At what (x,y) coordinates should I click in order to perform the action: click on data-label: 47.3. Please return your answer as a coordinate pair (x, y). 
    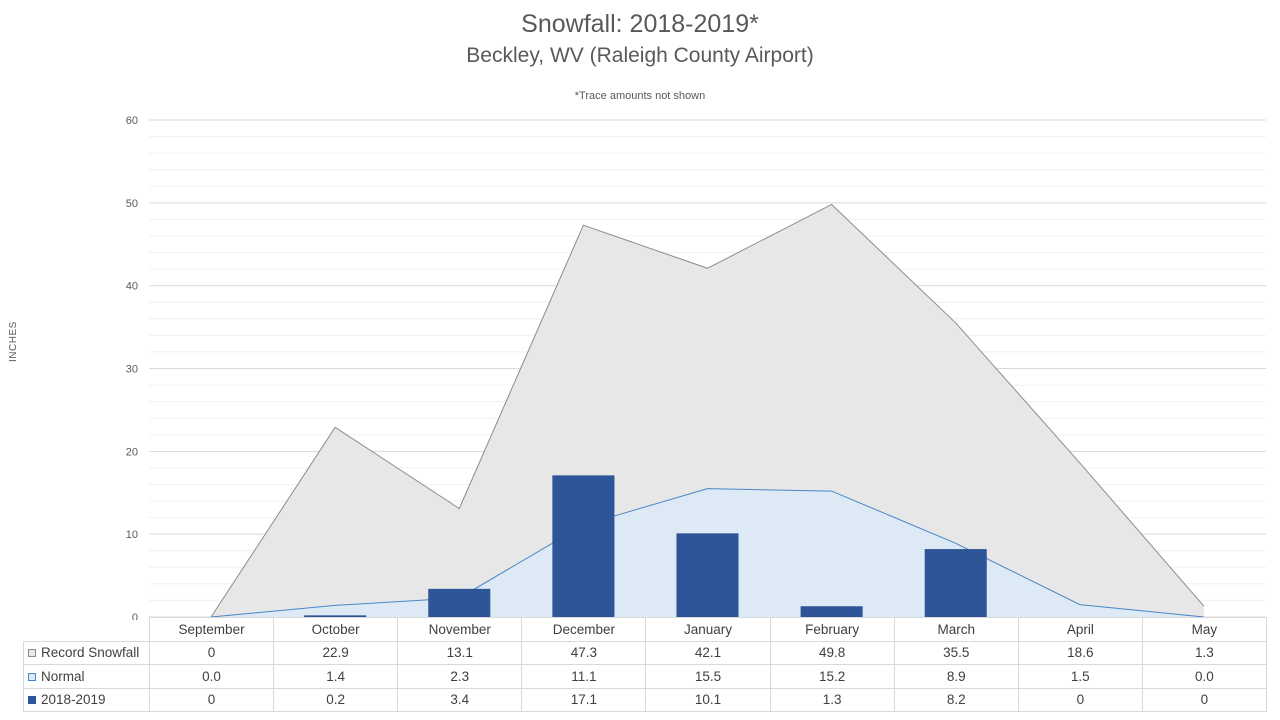
    Looking at the image, I should click on (584, 652).